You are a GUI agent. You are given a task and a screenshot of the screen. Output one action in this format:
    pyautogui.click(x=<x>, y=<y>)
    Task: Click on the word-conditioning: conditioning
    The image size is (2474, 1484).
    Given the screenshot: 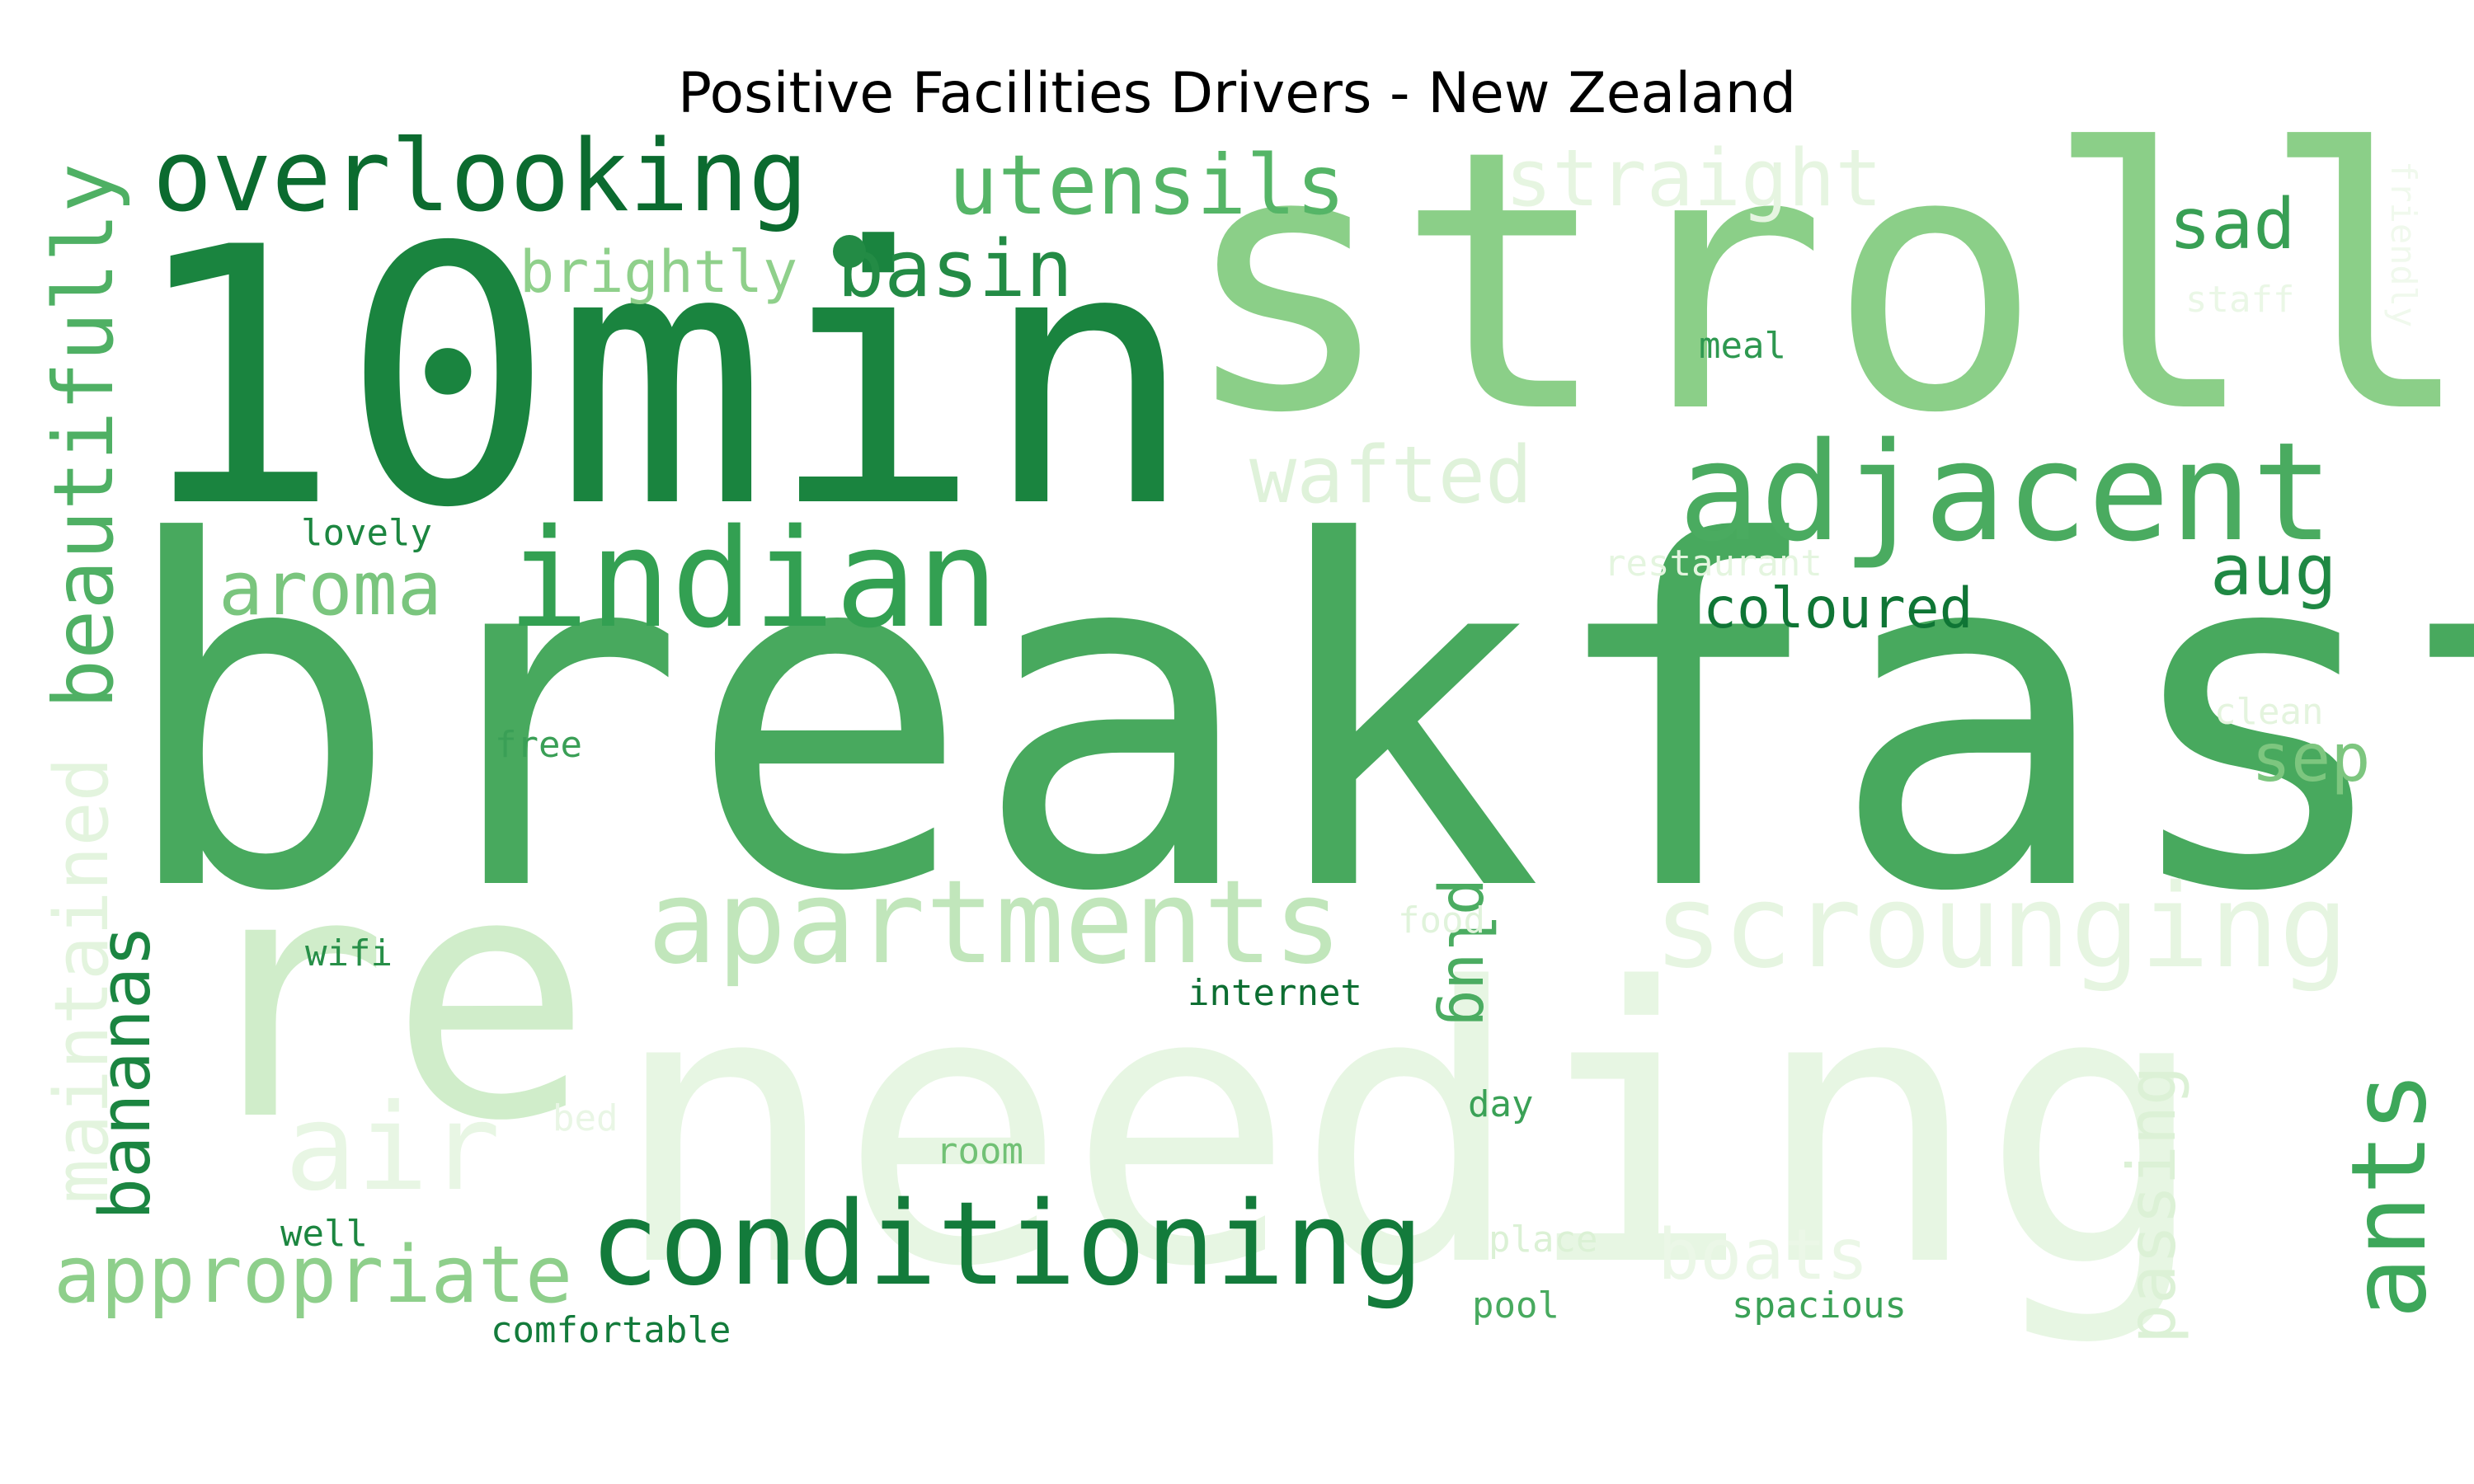 What is the action you would take?
    pyautogui.click(x=1007, y=1244)
    